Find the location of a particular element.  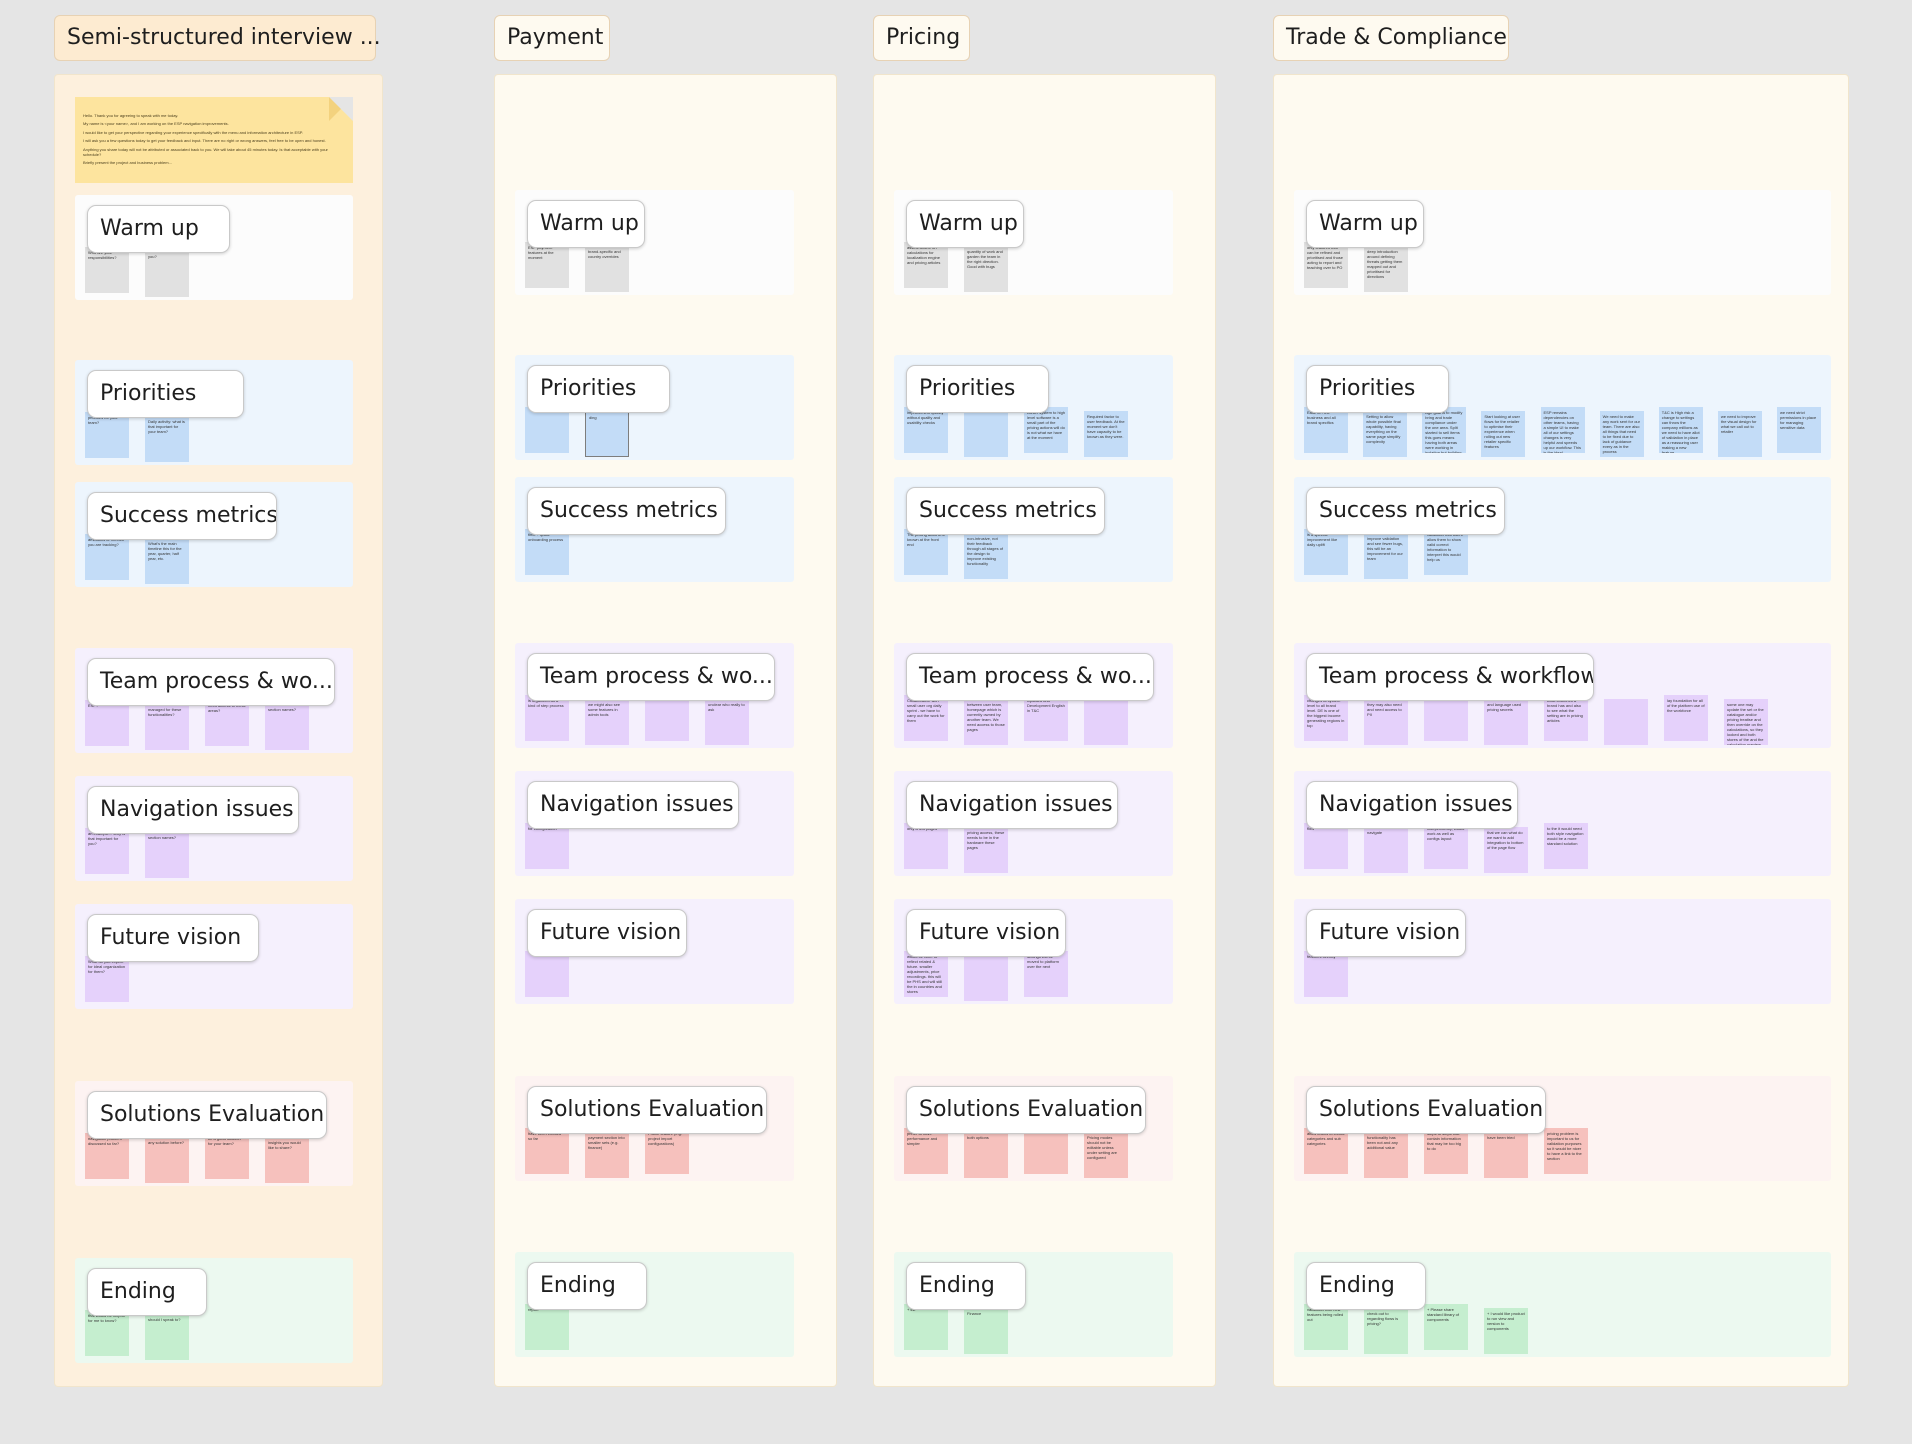

sticky-note: that would be helpful for me to know? is located at coordinates (107, 1333).